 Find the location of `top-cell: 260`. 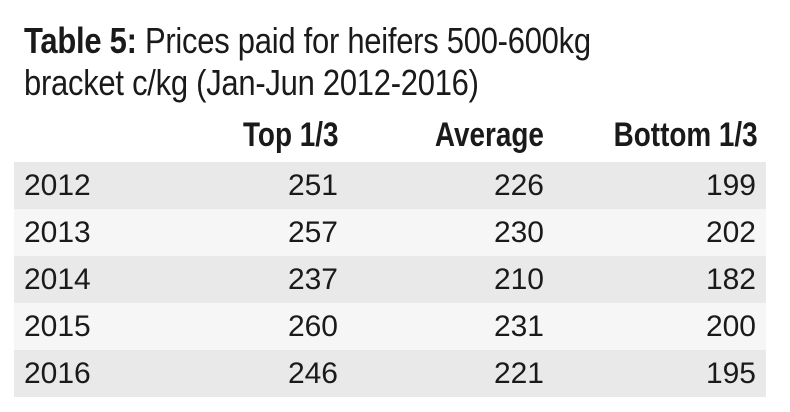

top-cell: 260 is located at coordinates (312, 326).